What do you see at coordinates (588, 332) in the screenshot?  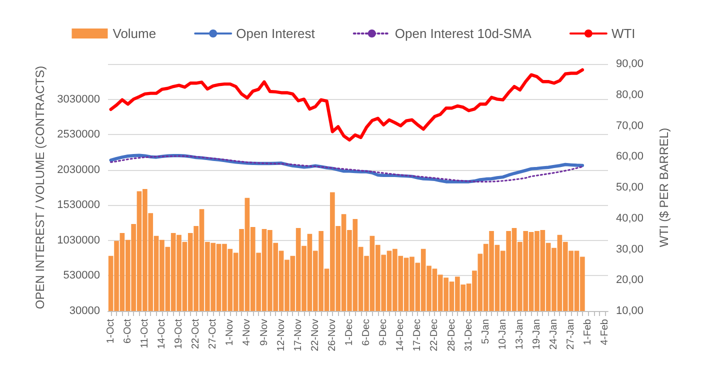 I see `x-tick-label: 1-Feb` at bounding box center [588, 332].